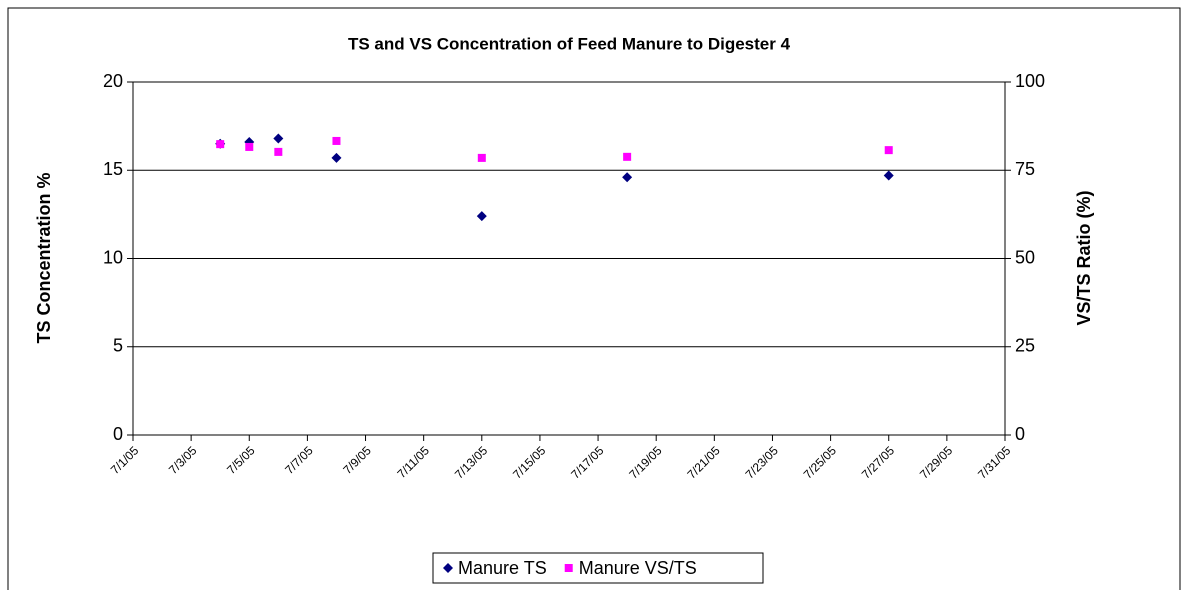 This screenshot has height=590, width=1188. I want to click on x-tick-label: 7/25/05, so click(820, 462).